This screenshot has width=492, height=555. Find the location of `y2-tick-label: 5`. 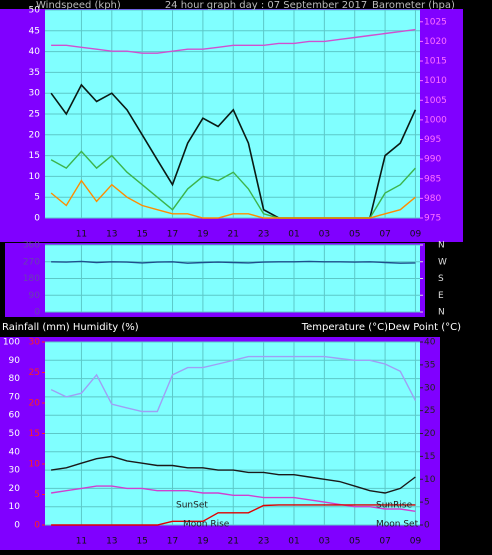

y2-tick-label: 5 is located at coordinates (427, 503).